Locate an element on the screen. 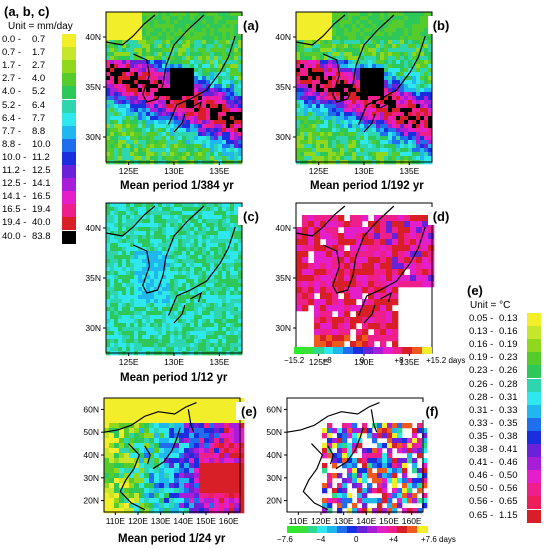 Image resolution: width=546 pixels, height=550 pixels. legend-range-low: 4.0 - is located at coordinates (12, 92).